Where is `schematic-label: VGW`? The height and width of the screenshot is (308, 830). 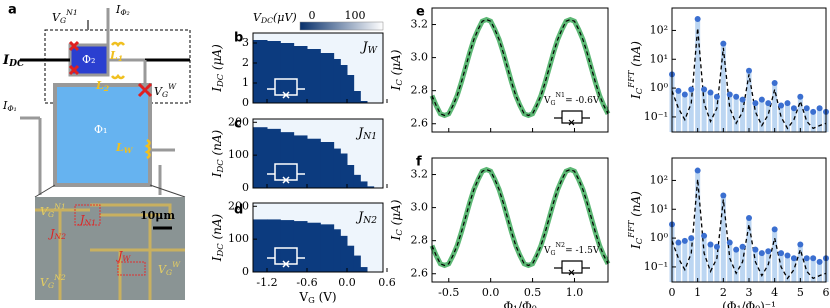 schematic-label: VGW is located at coordinates (165, 90).